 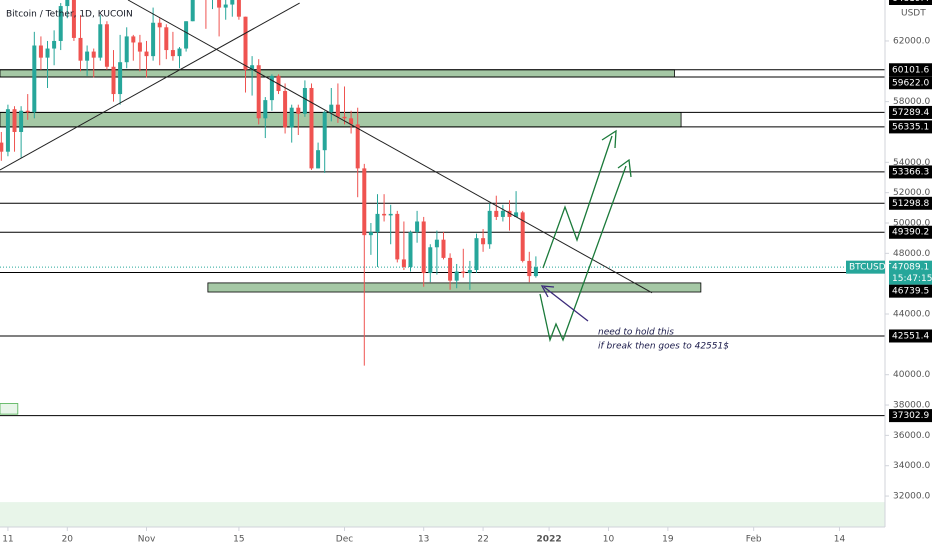 What do you see at coordinates (911, 254) in the screenshot?
I see `y-tick-label: 48000.0` at bounding box center [911, 254].